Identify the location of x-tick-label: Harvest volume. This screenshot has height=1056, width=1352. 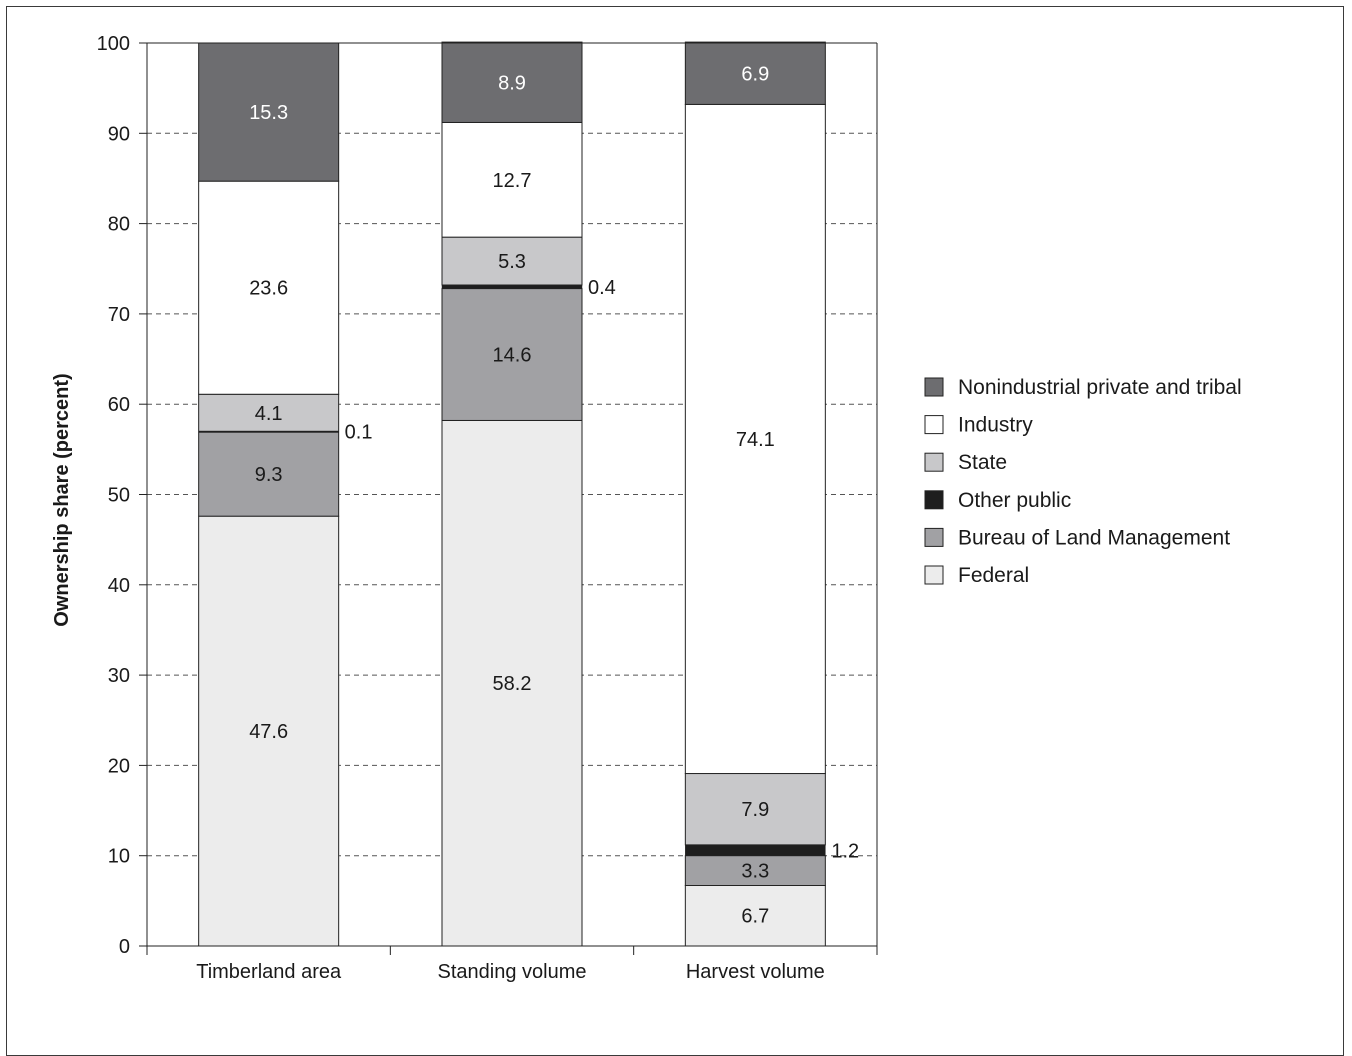
(755, 972).